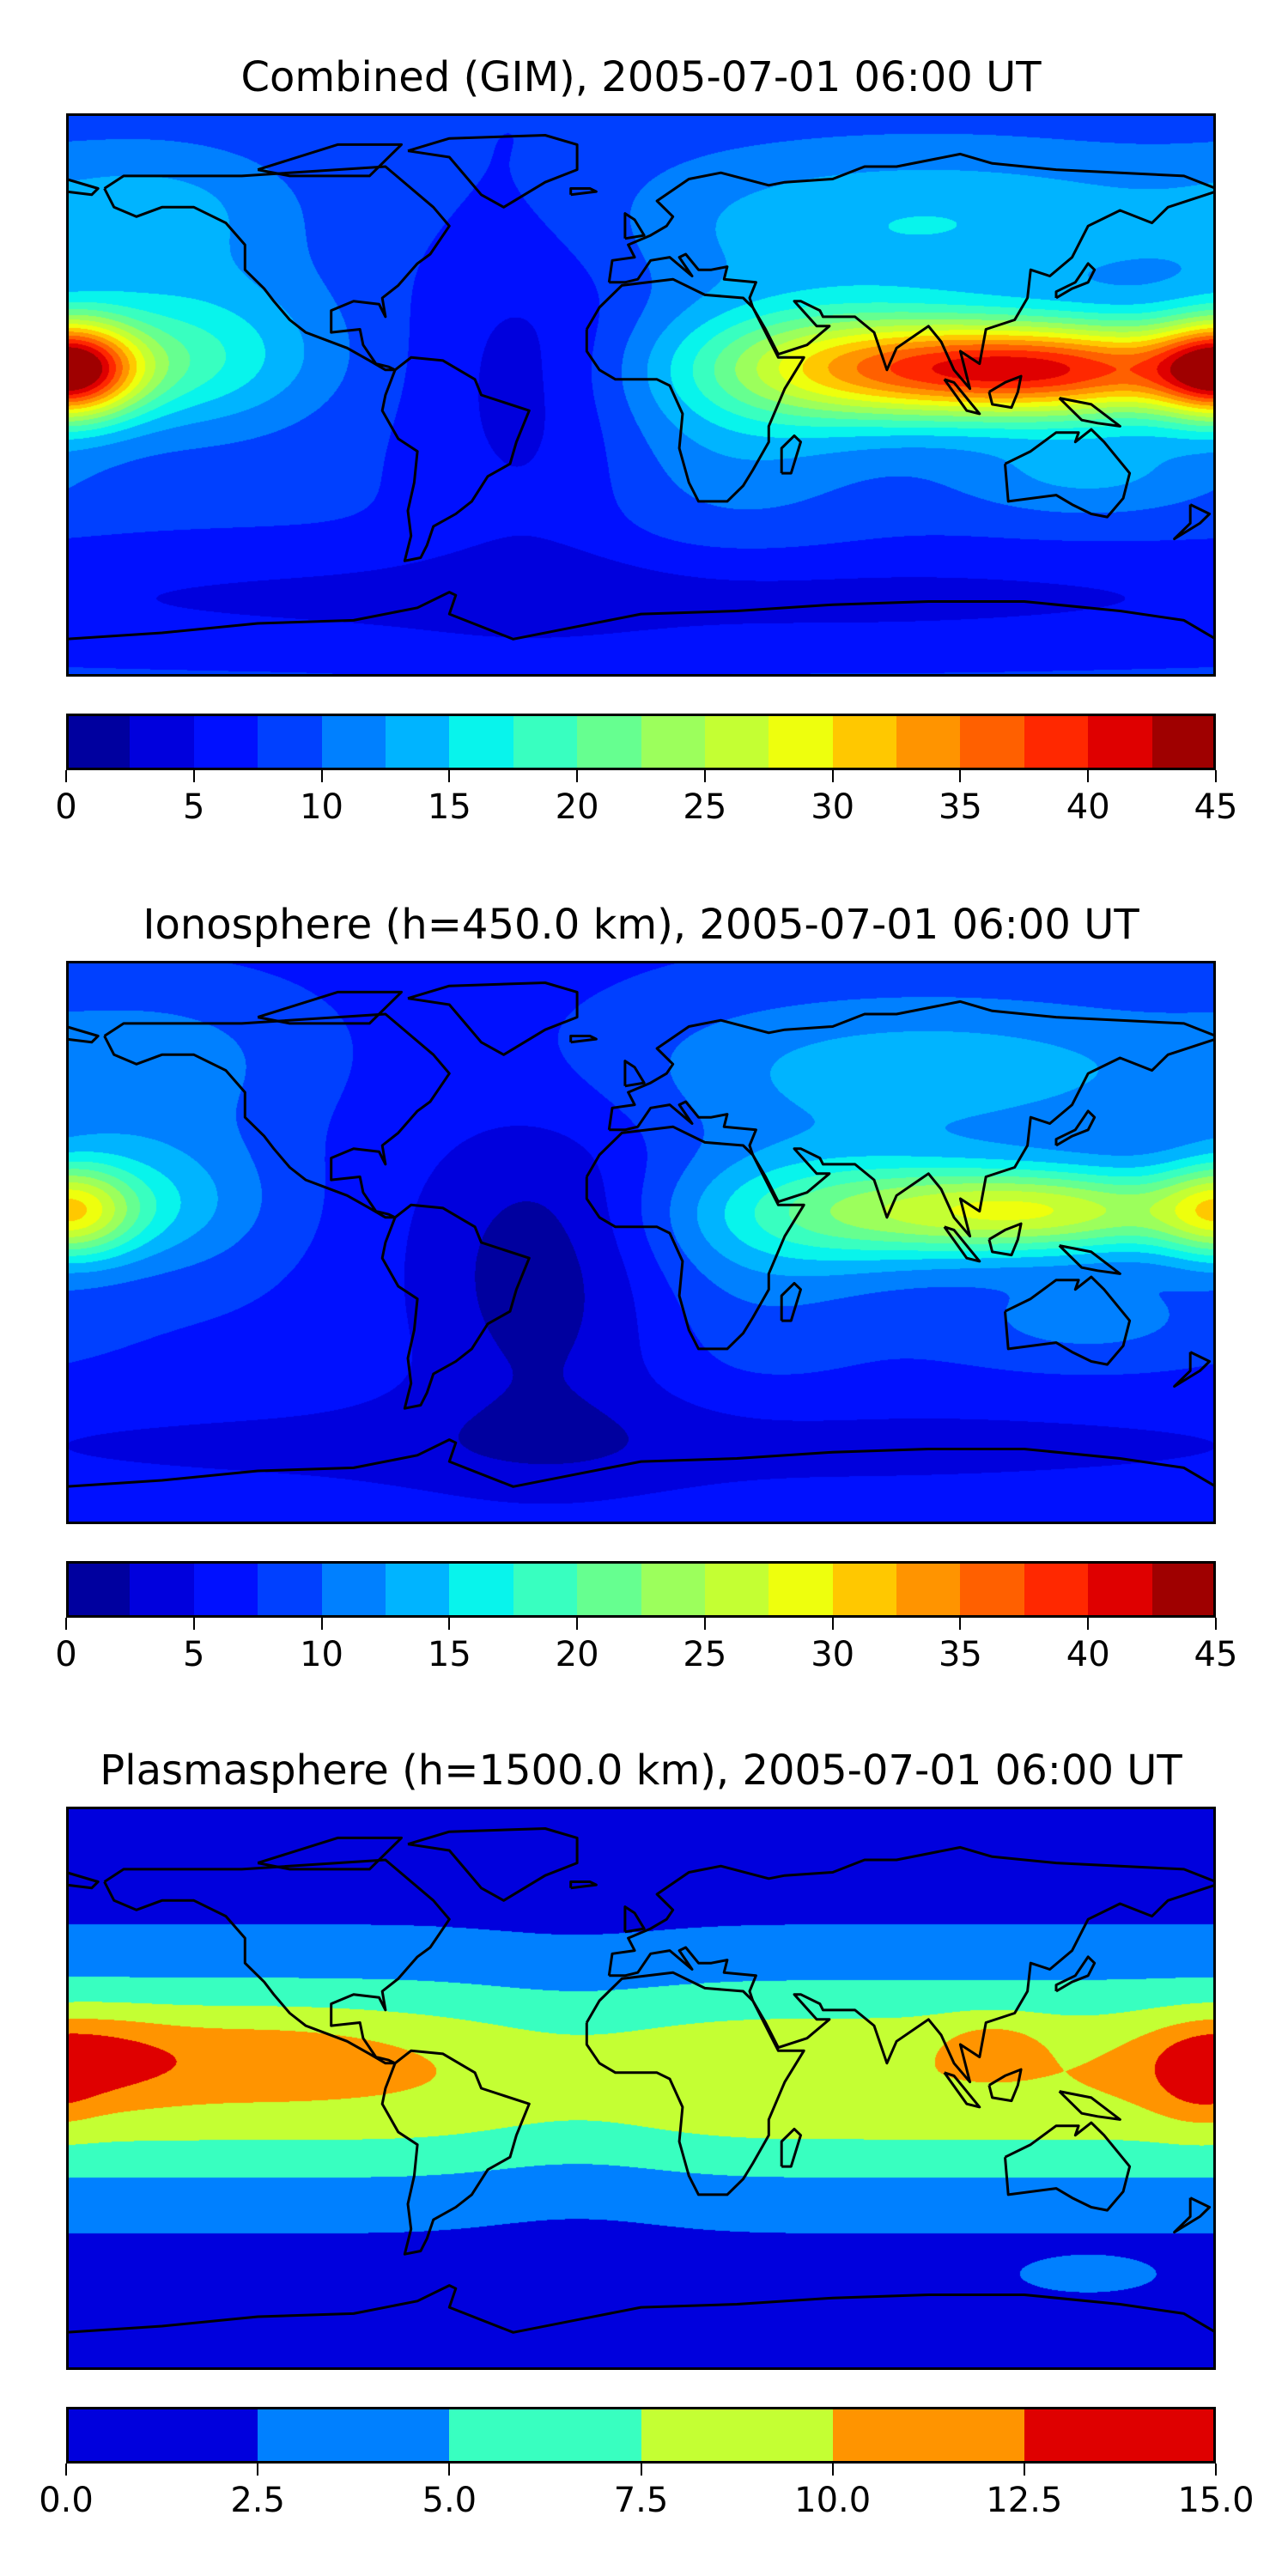 This screenshot has height=2576, width=1288. I want to click on colorbar-frame, so click(641, 742).